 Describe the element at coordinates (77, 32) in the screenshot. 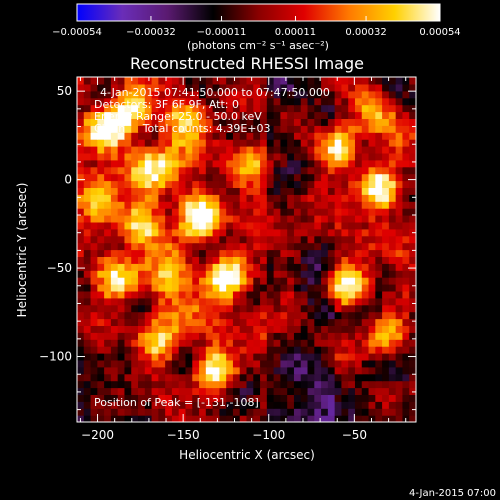

I see `colorbar-tick-label-0: −0.00054` at that location.